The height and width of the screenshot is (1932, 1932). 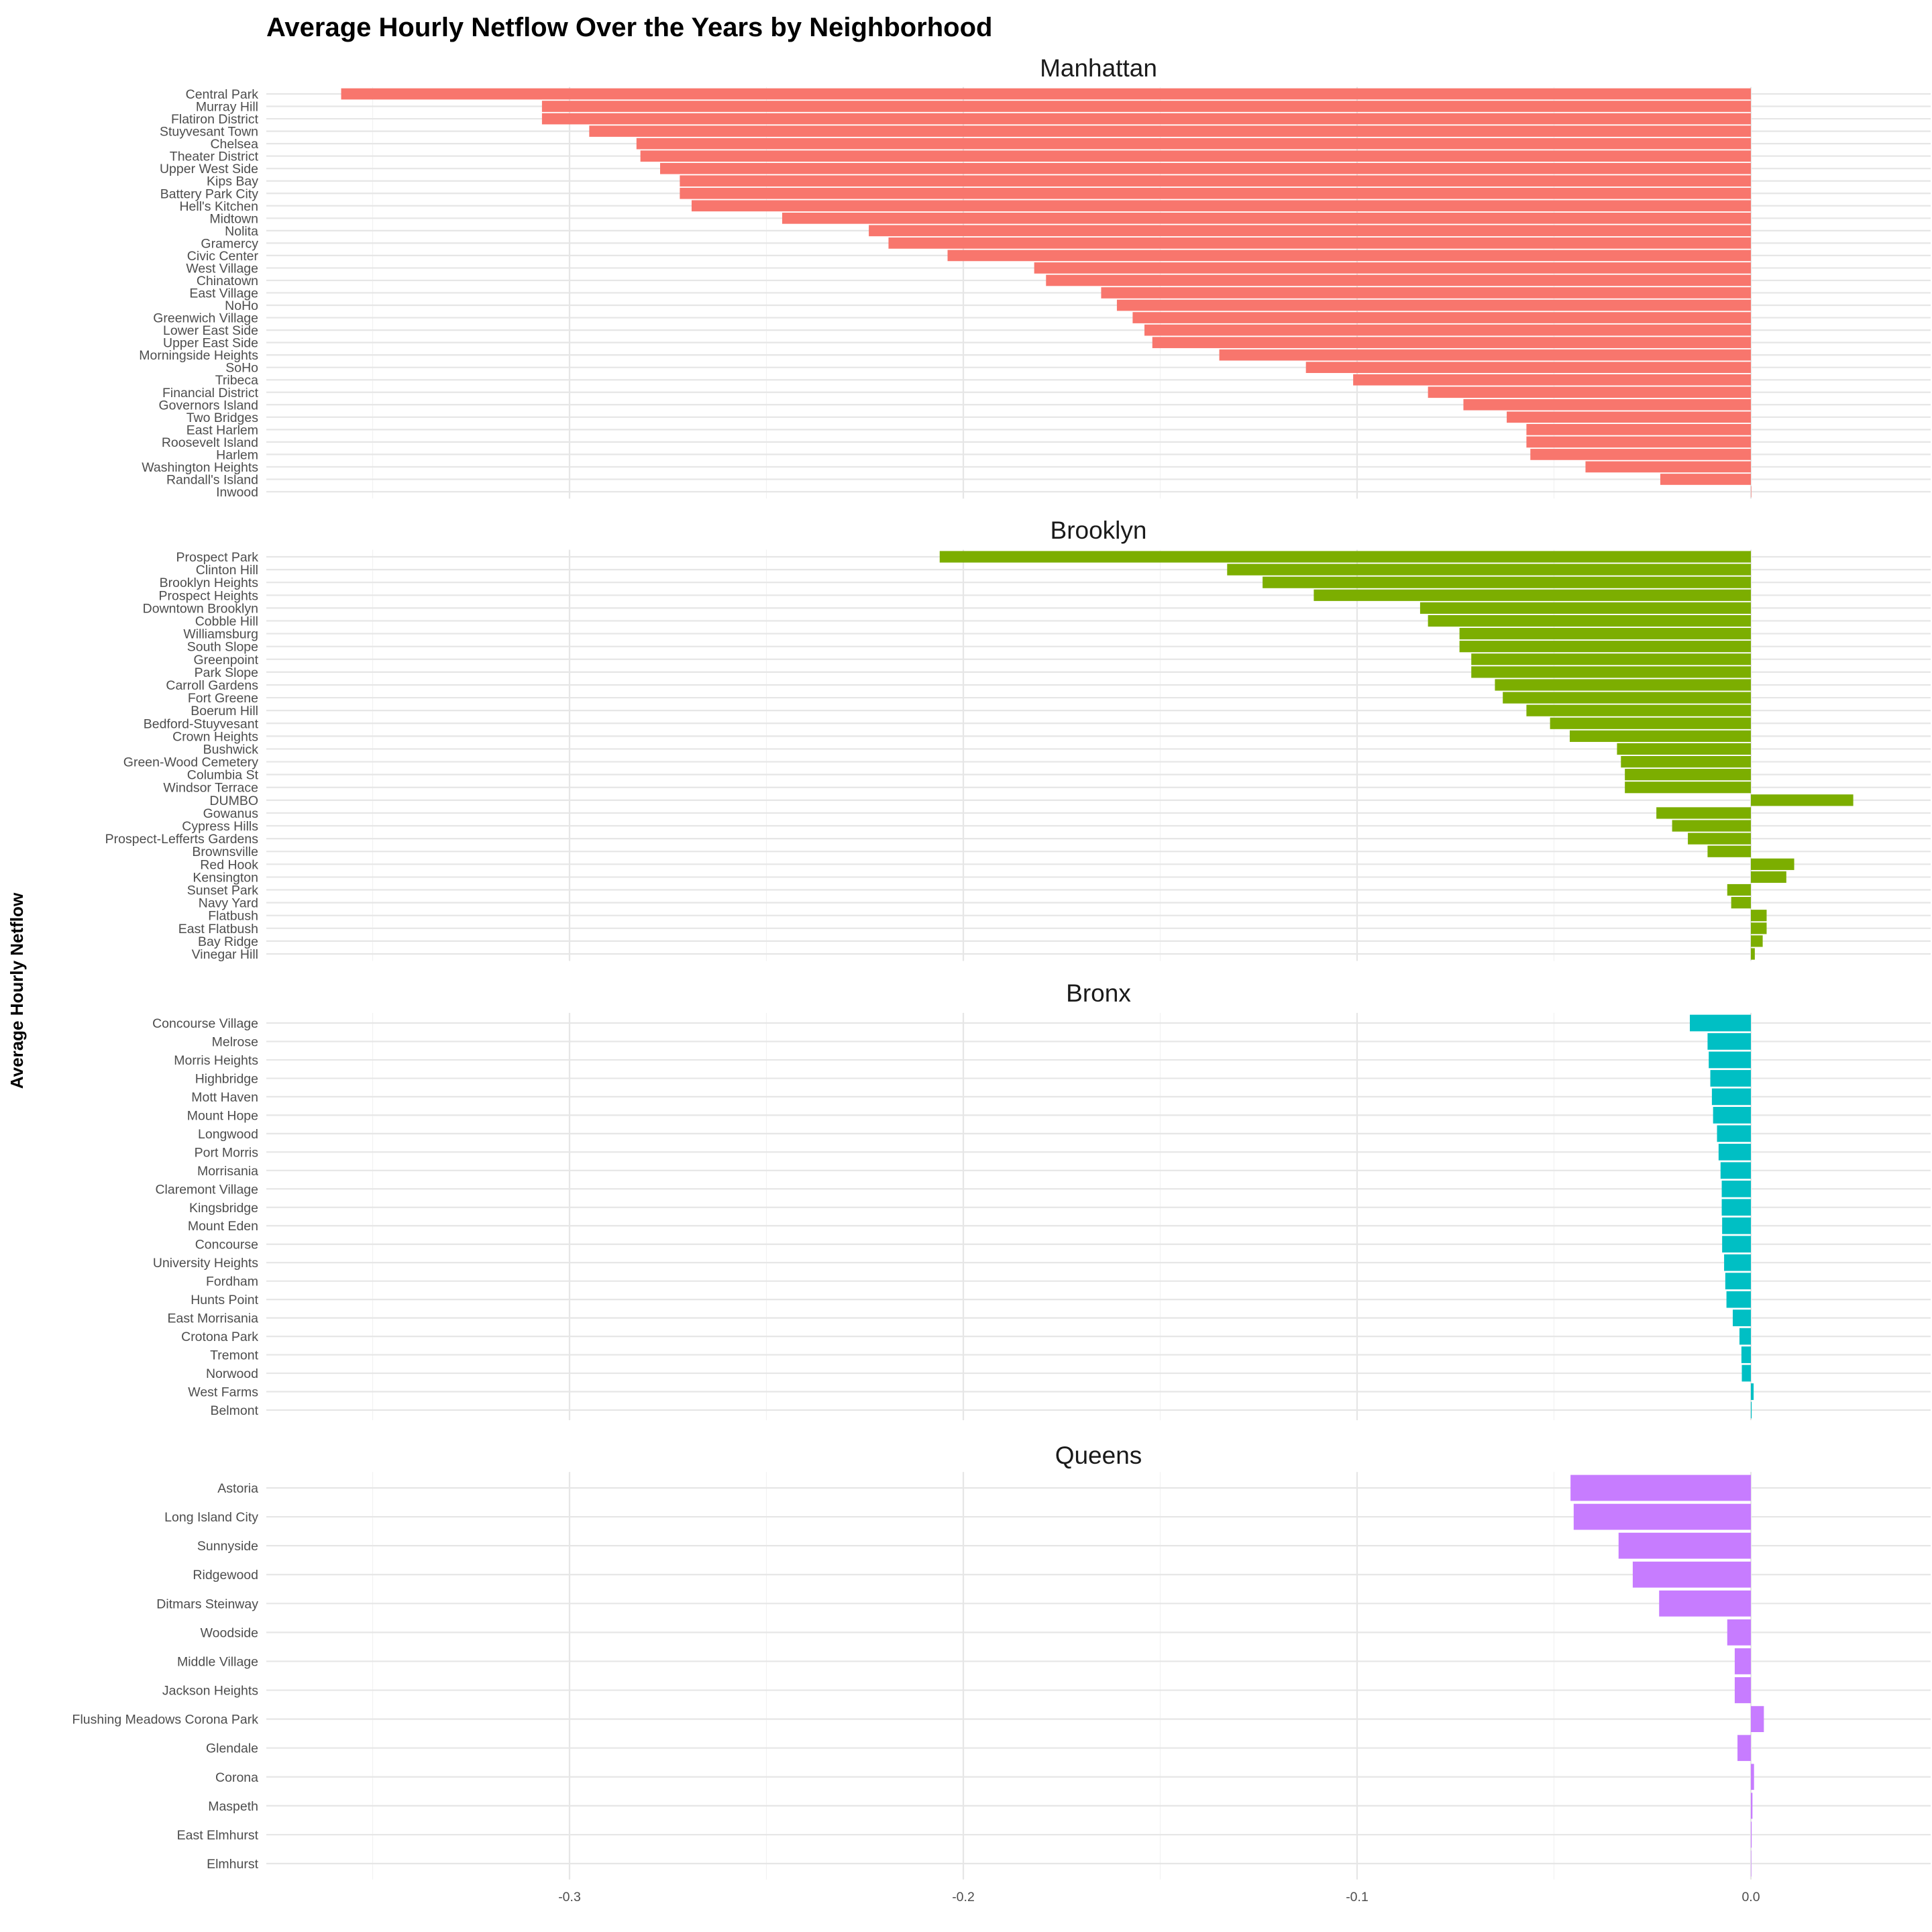 What do you see at coordinates (206, 1189) in the screenshot?
I see `y-tick-label: Claremont Village` at bounding box center [206, 1189].